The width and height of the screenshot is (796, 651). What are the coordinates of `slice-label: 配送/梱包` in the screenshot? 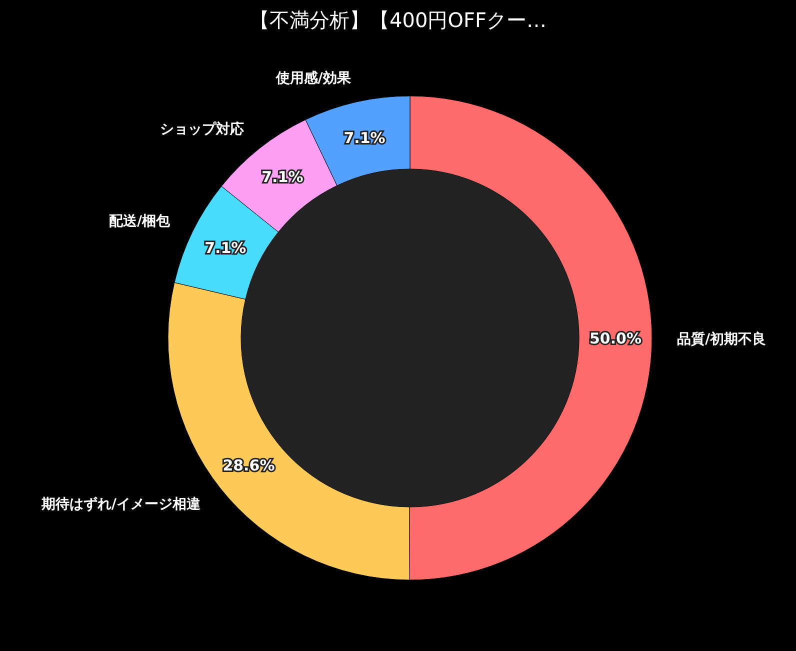 It's located at (140, 222).